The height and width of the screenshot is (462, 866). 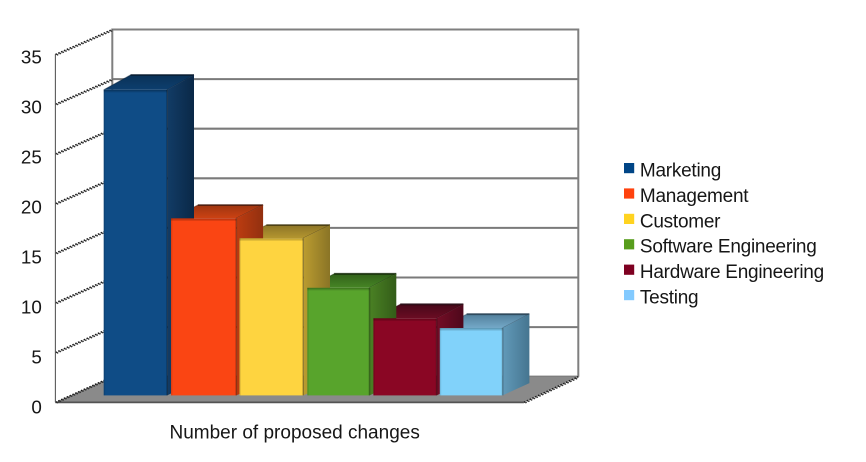 What do you see at coordinates (680, 171) in the screenshot?
I see `svg-text: Marketing` at bounding box center [680, 171].